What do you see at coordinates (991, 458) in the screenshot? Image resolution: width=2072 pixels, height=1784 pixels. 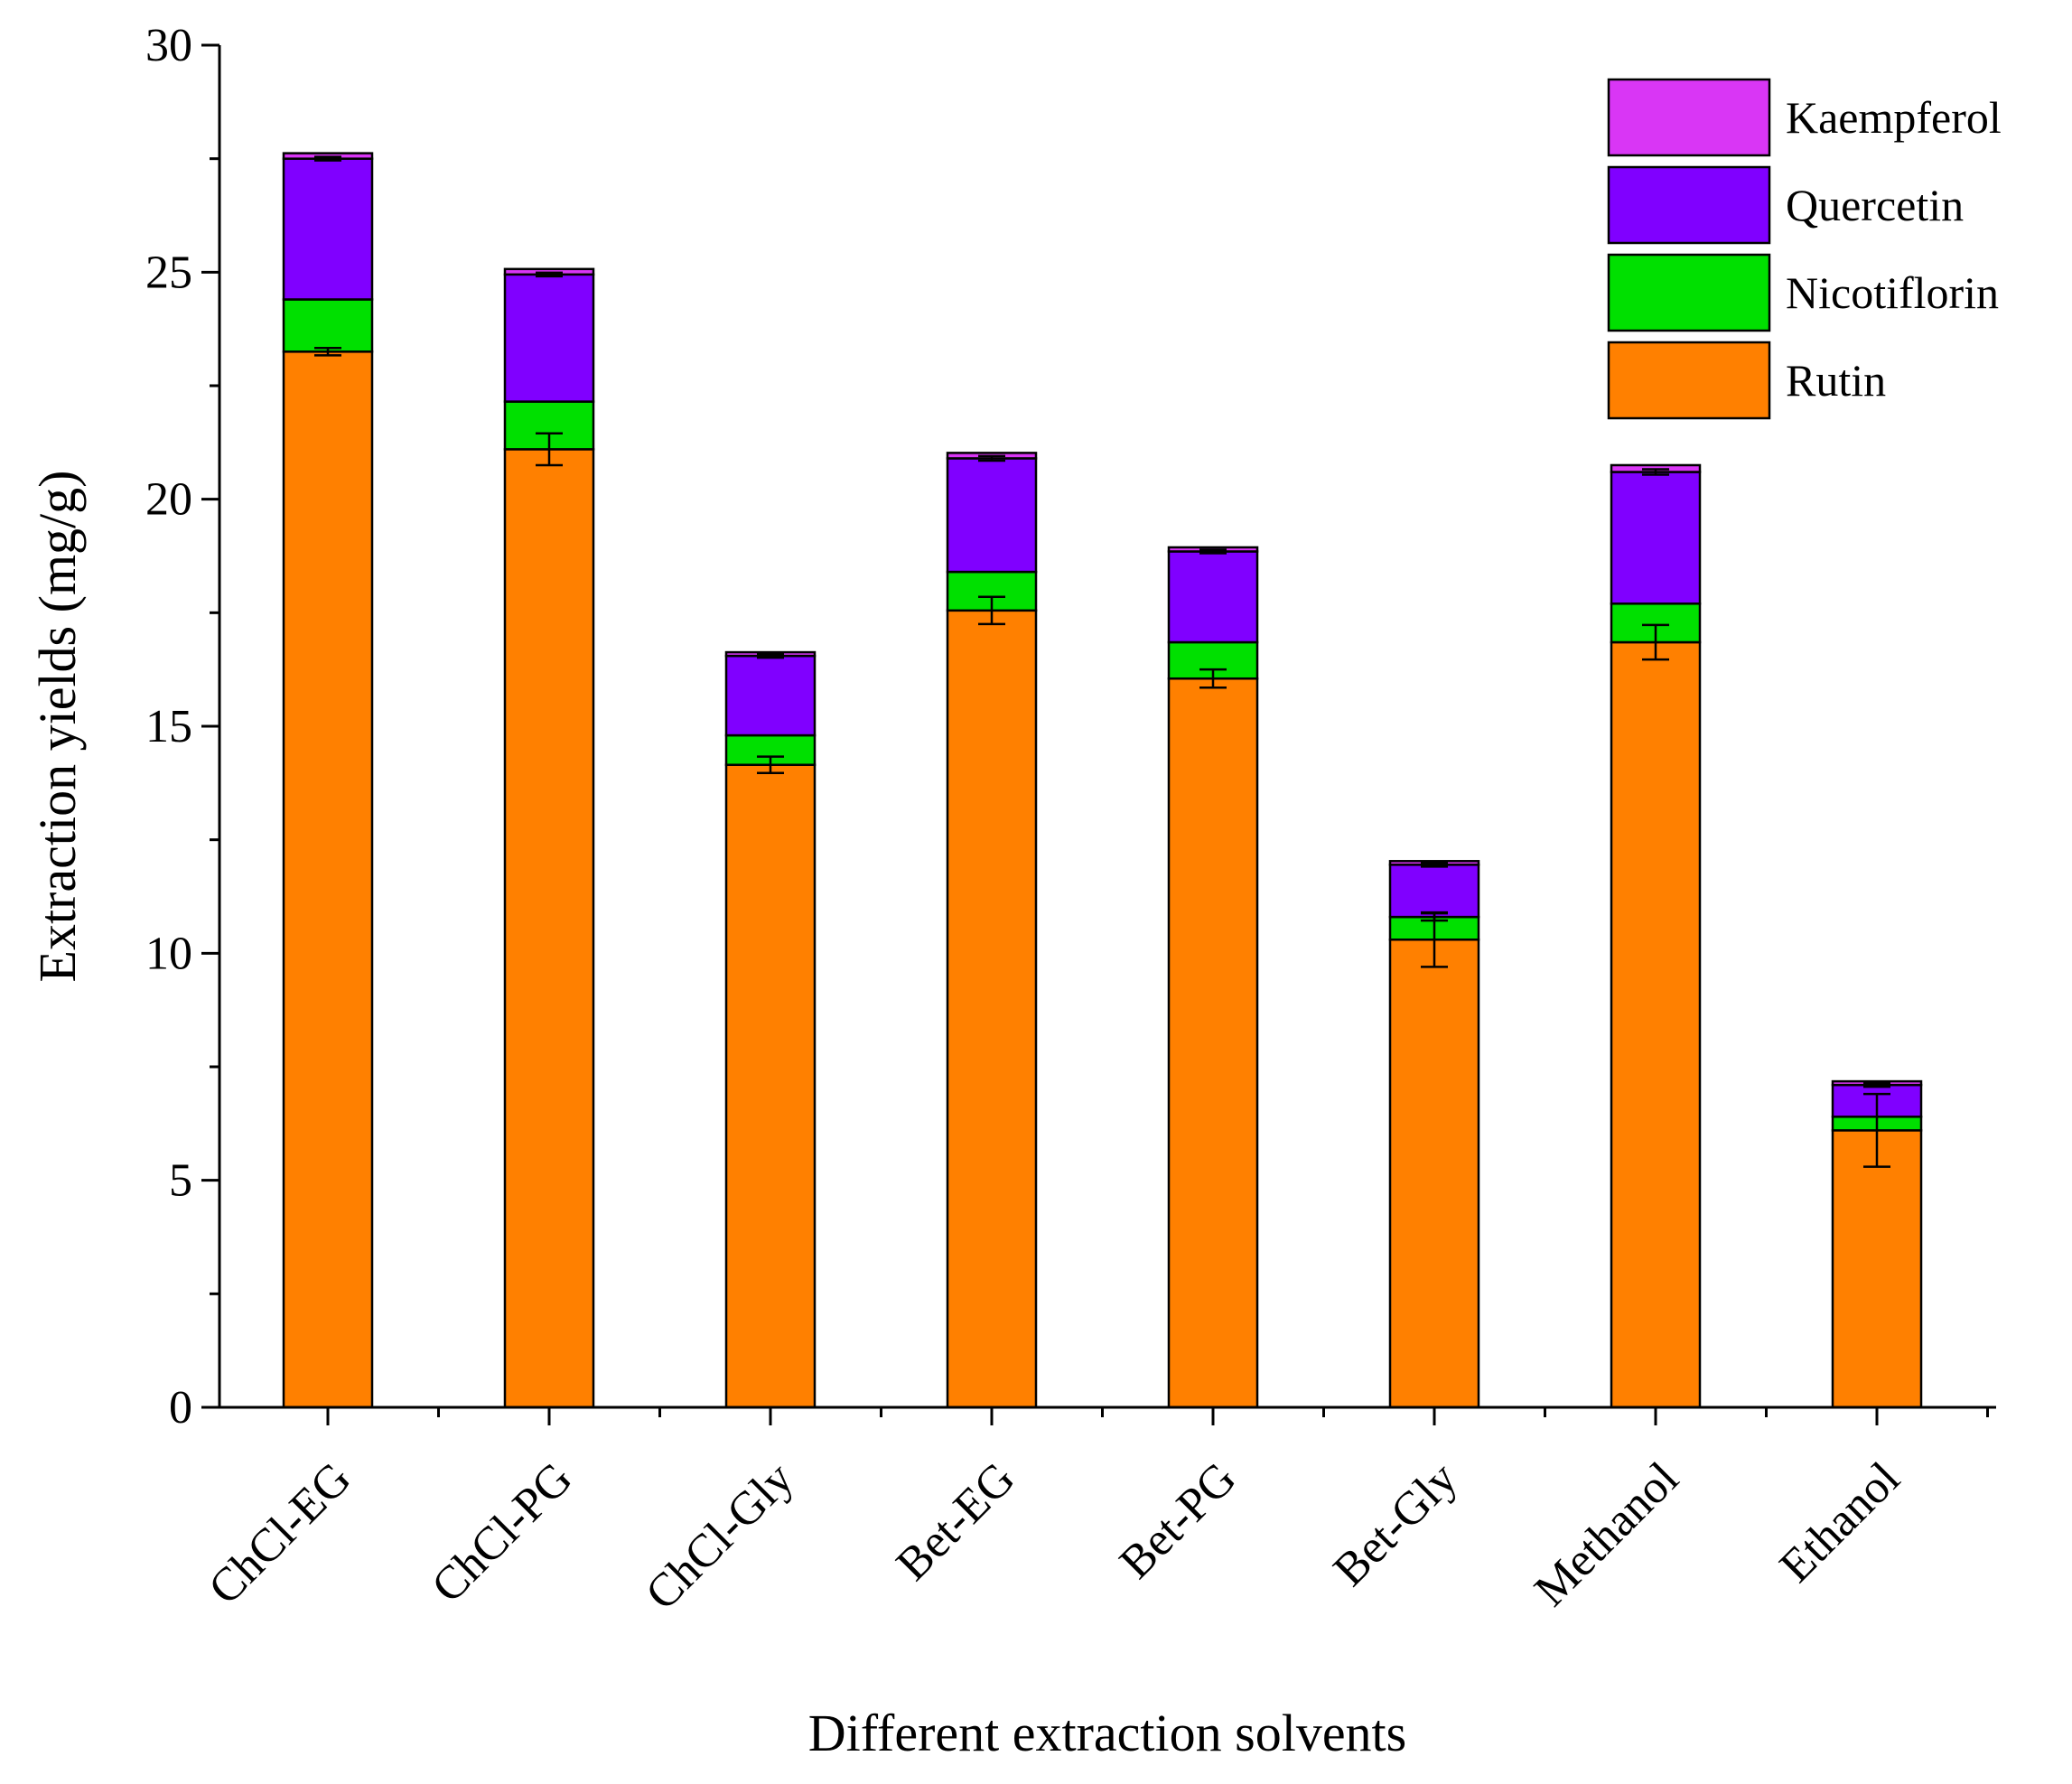 I see `error-bar-bet-eg-quercetin` at bounding box center [991, 458].